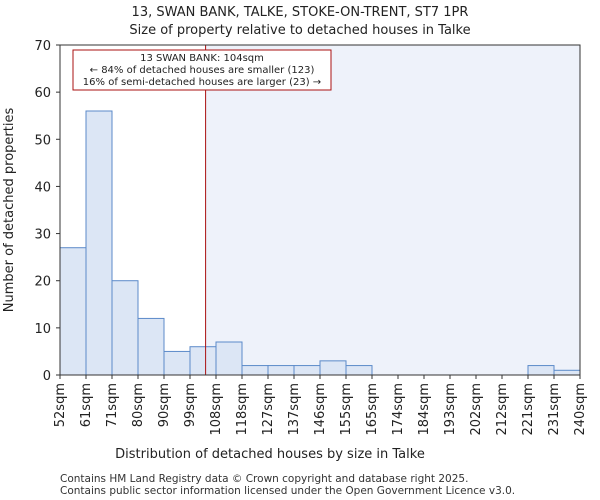  What do you see at coordinates (151, 346) in the screenshot?
I see `bar-80sqm` at bounding box center [151, 346].